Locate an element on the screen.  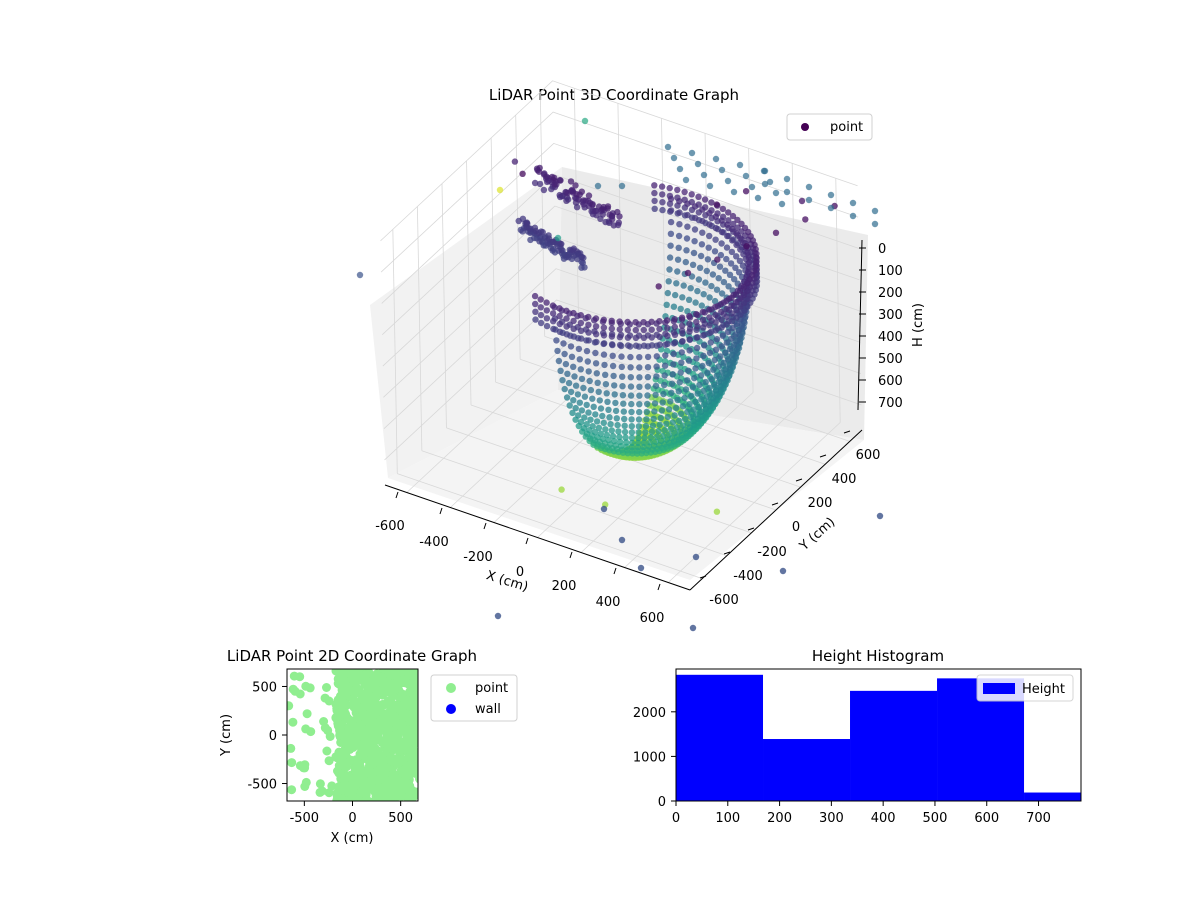
plot-frame-histogram is located at coordinates (878, 735).